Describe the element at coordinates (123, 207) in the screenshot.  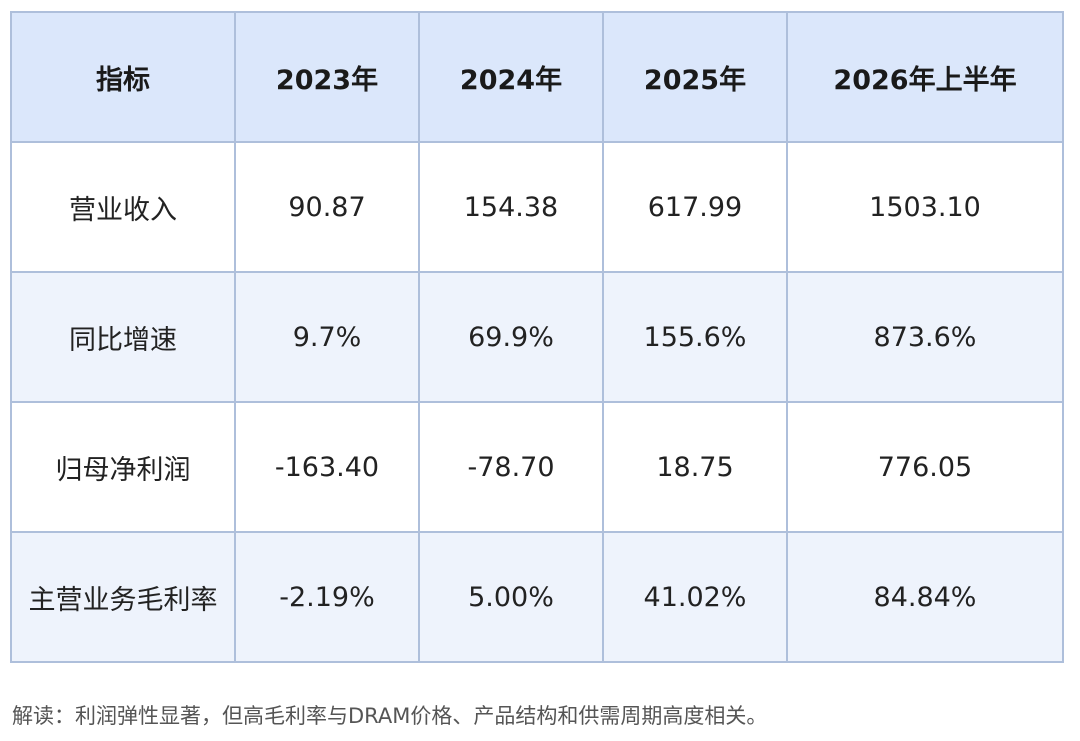
I see `row-label: 营业收入` at that location.